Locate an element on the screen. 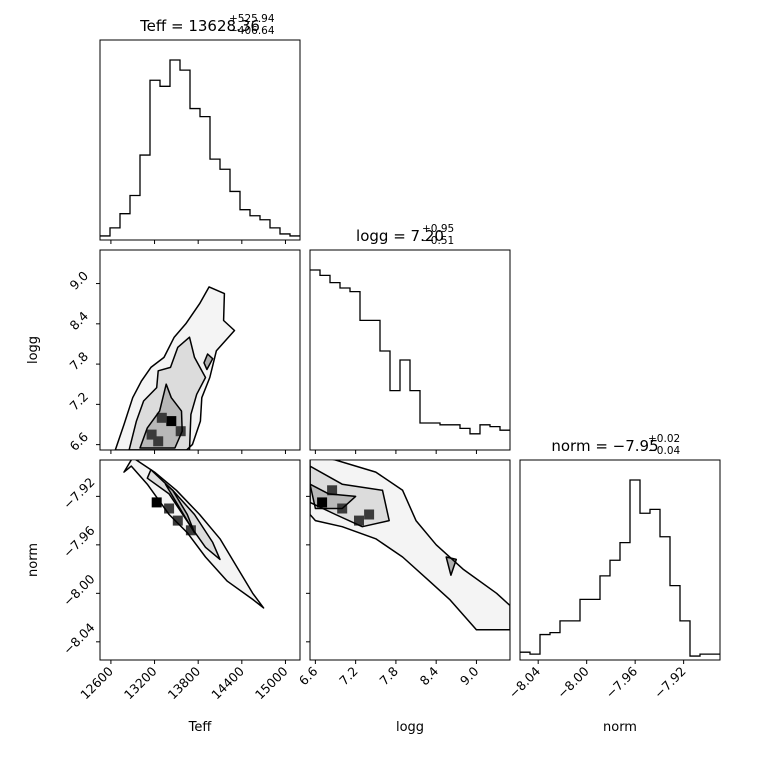  title-norm-errors: +0.02 −0.04 is located at coordinates (664, 445).